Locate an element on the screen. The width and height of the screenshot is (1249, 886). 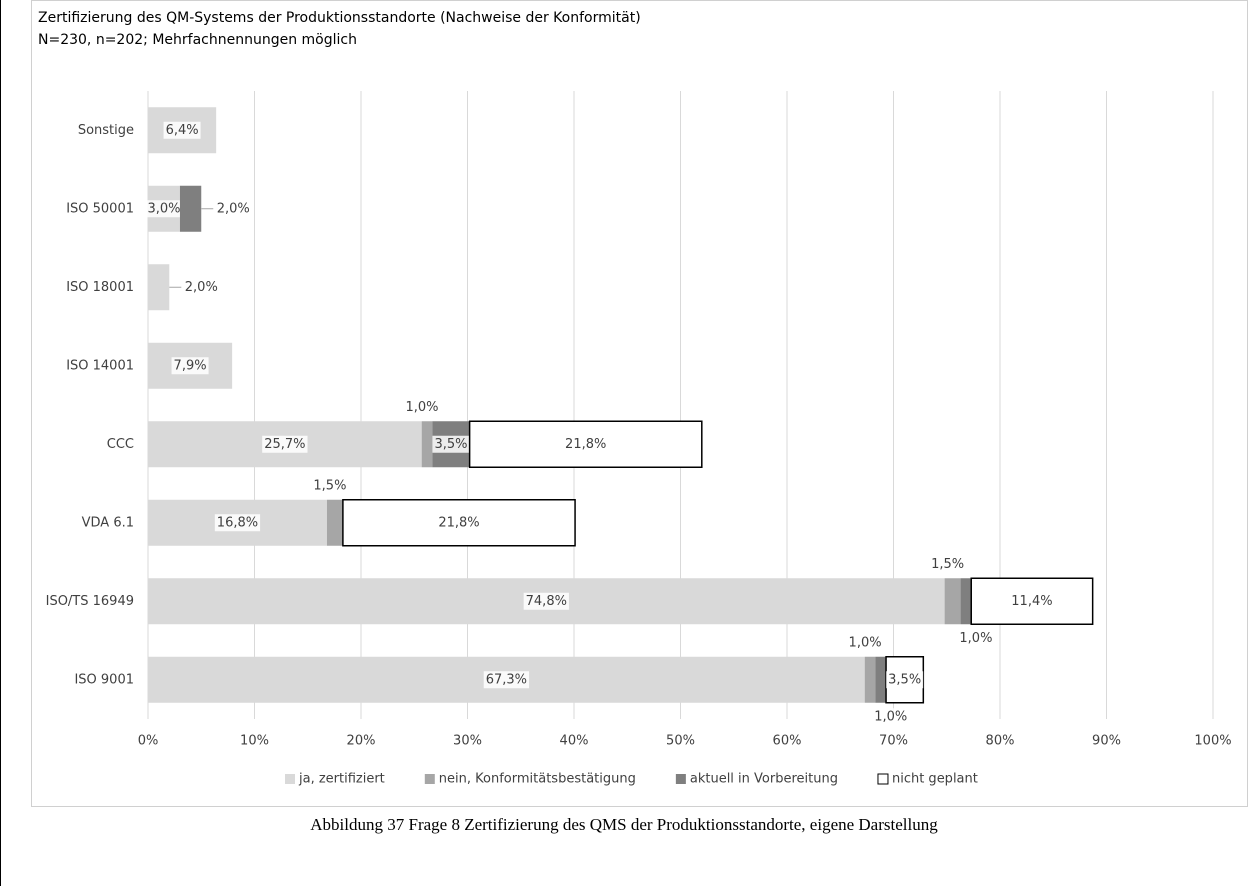
y-tick-label: Sonstige is located at coordinates (106, 130).